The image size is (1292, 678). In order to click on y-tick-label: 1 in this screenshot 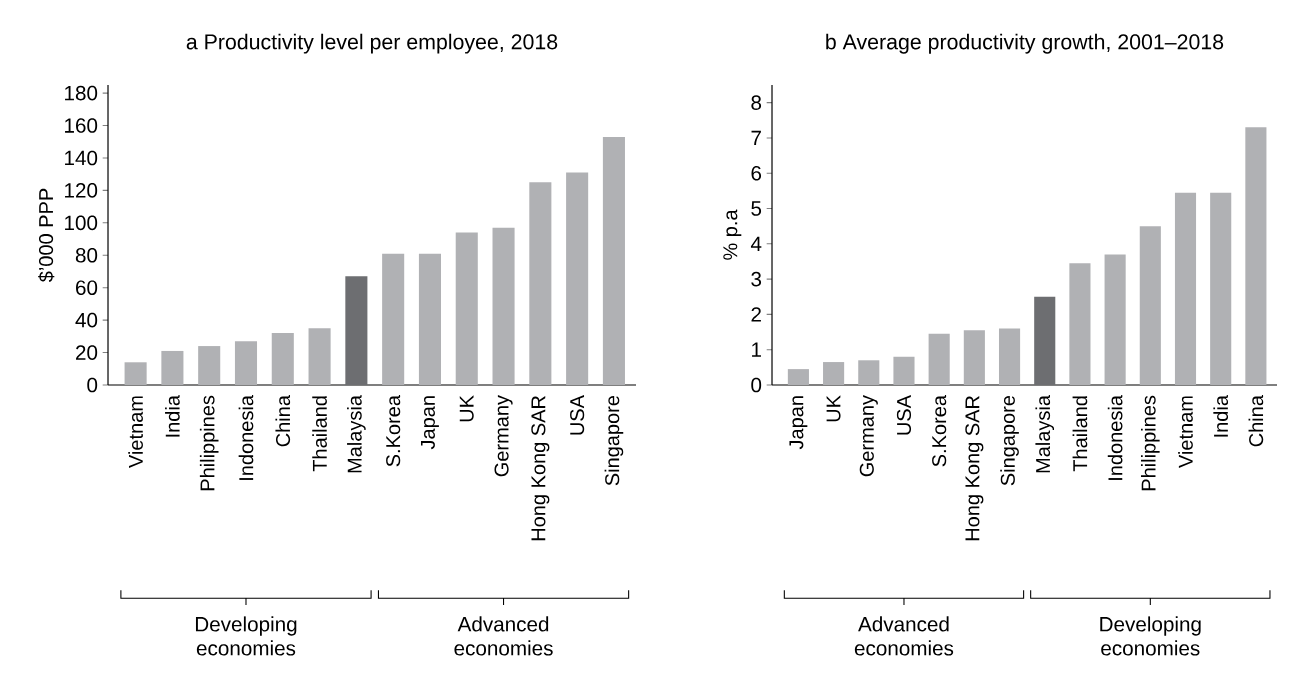, I will do `click(756, 349)`.